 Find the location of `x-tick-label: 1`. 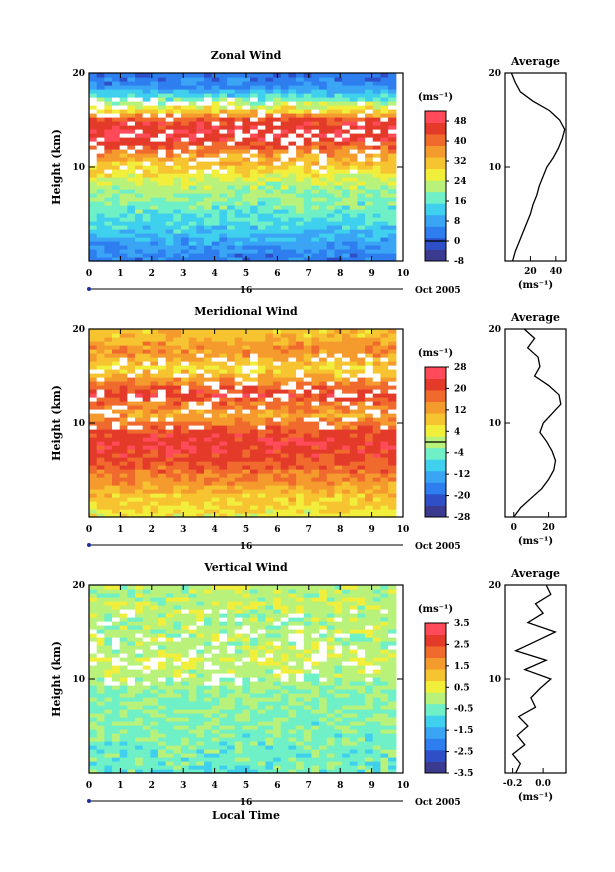

x-tick-label: 1 is located at coordinates (120, 530).